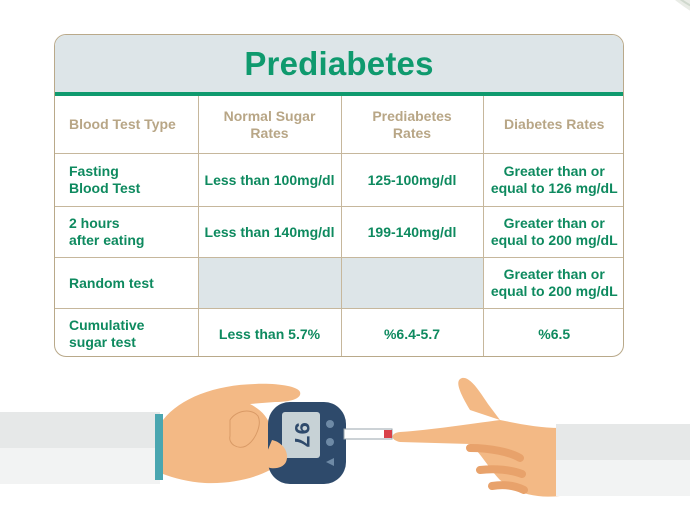 The image size is (690, 529). What do you see at coordinates (127, 232) in the screenshot?
I see `row-label-2-hours: 2 hours after eating` at bounding box center [127, 232].